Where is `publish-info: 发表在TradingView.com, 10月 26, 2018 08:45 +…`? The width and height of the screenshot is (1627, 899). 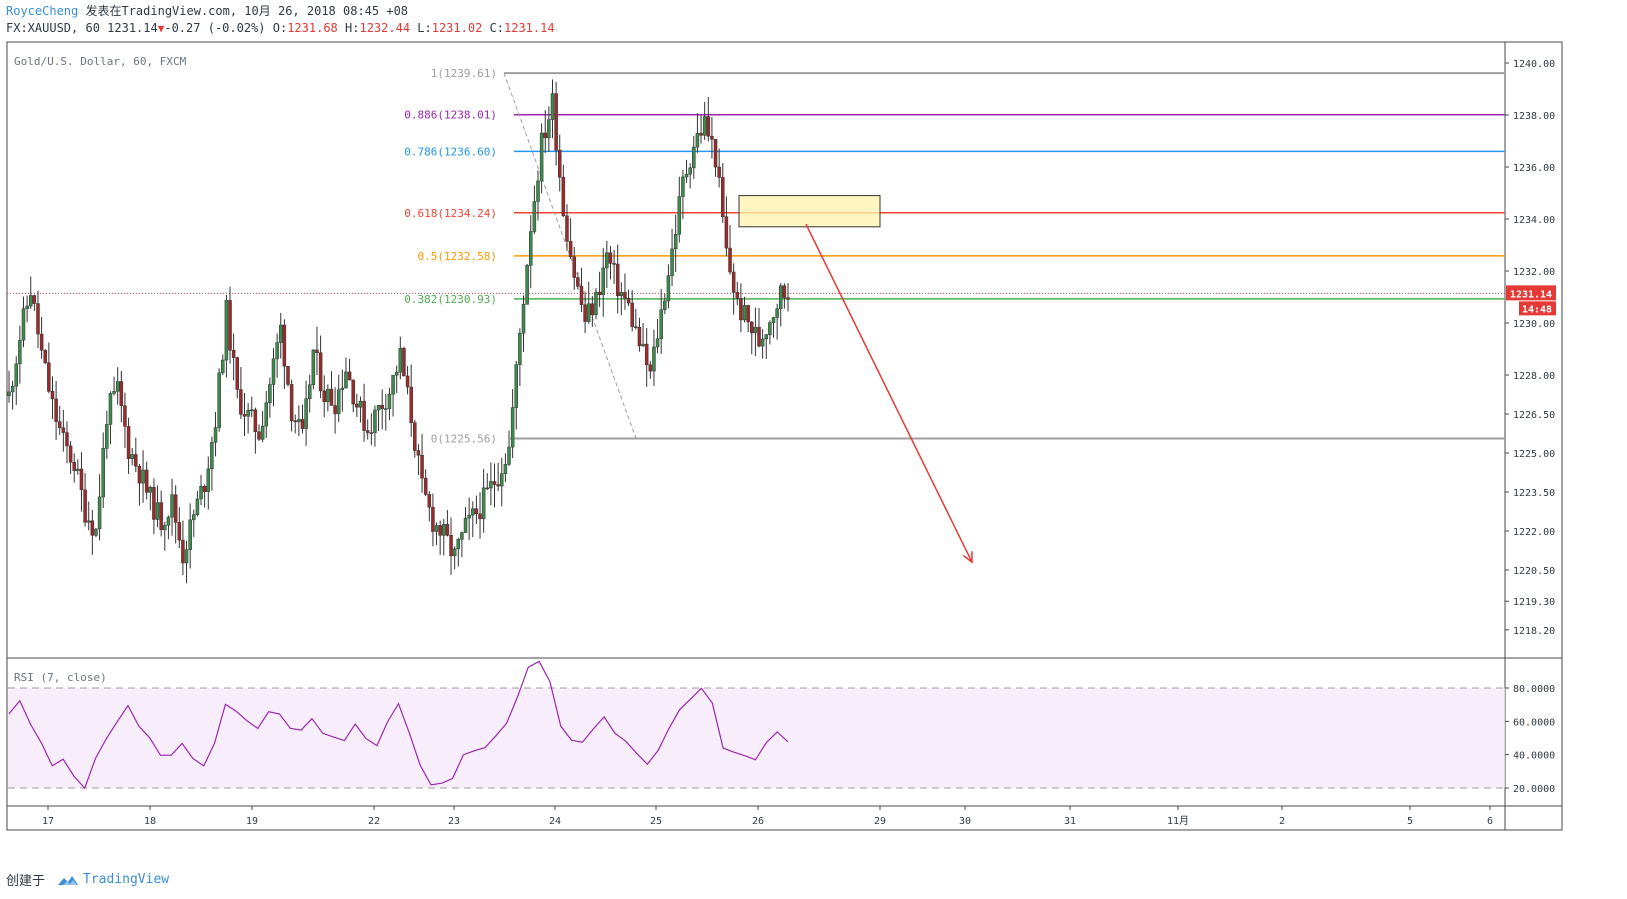
publish-info: 发表在TradingView.com, 10月 26, 2018 08:45 +… is located at coordinates (247, 11).